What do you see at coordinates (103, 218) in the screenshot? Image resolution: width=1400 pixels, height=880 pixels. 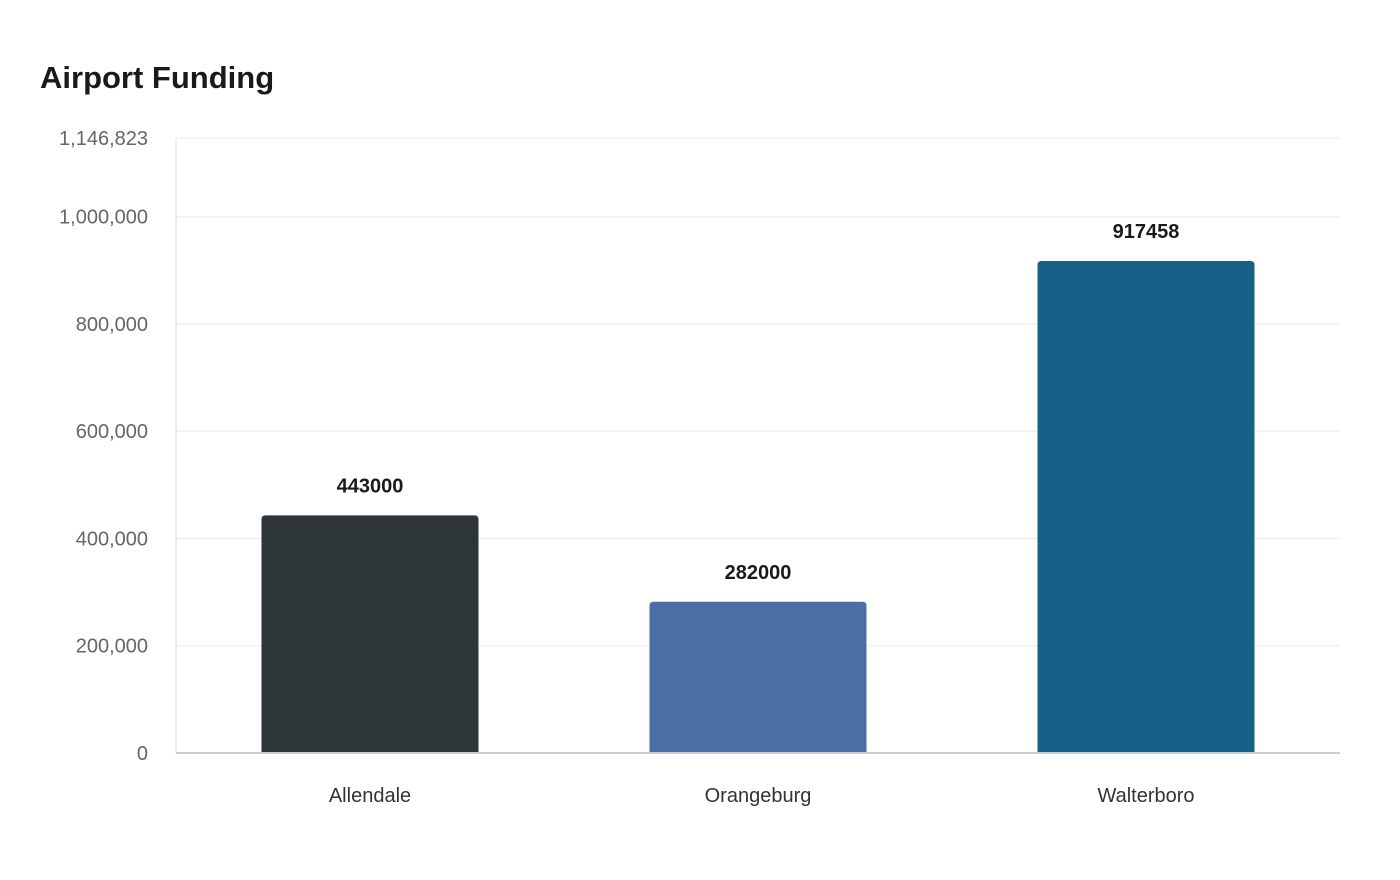 I see `y-tick-label: 1,000,000` at bounding box center [103, 218].